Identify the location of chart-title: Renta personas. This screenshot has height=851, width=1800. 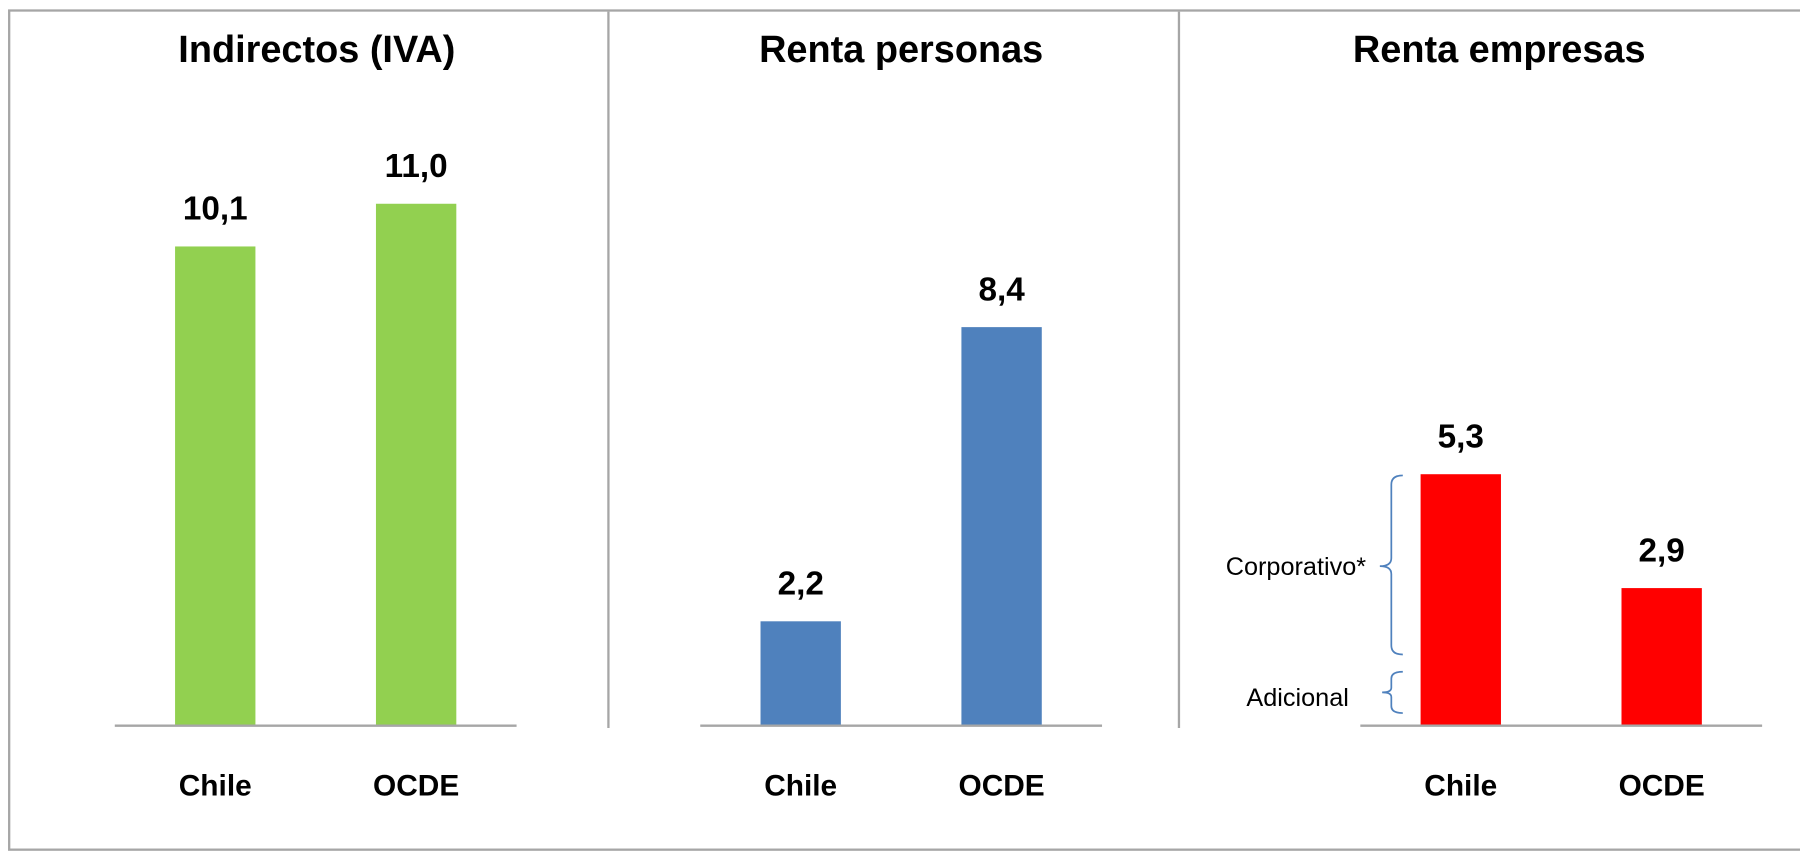
(901, 50).